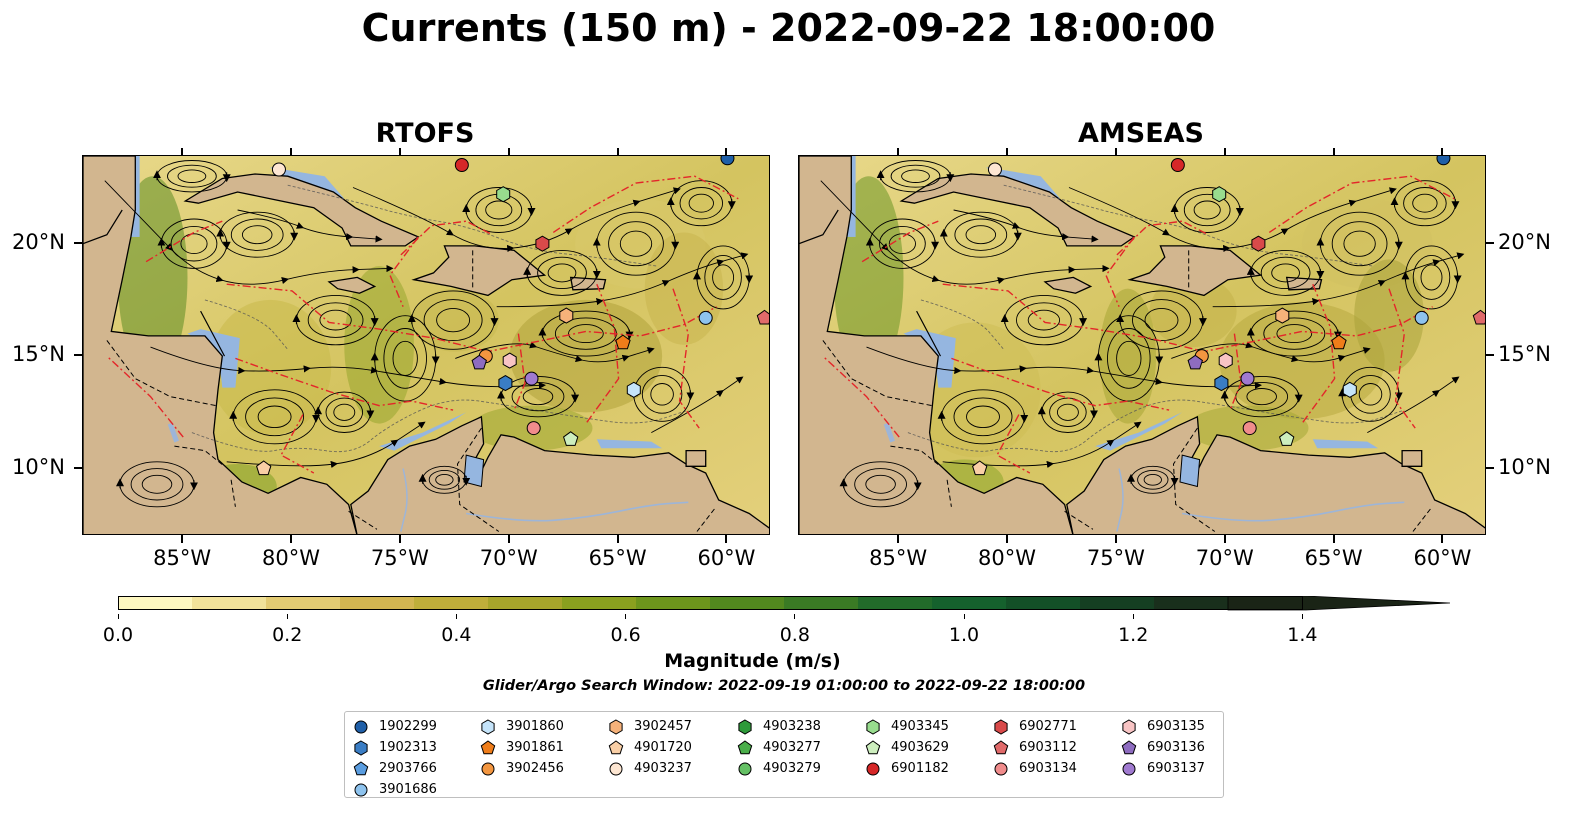 The width and height of the screenshot is (1577, 827). Describe the element at coordinates (1524, 354) in the screenshot. I see `lat-label-right: 15°N` at that location.